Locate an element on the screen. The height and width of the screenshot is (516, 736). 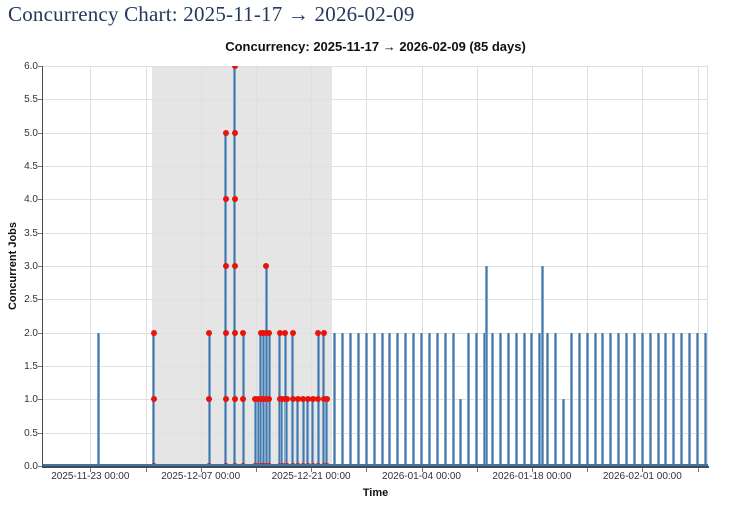
y-tick-label: 0.5 is located at coordinates (31, 433).